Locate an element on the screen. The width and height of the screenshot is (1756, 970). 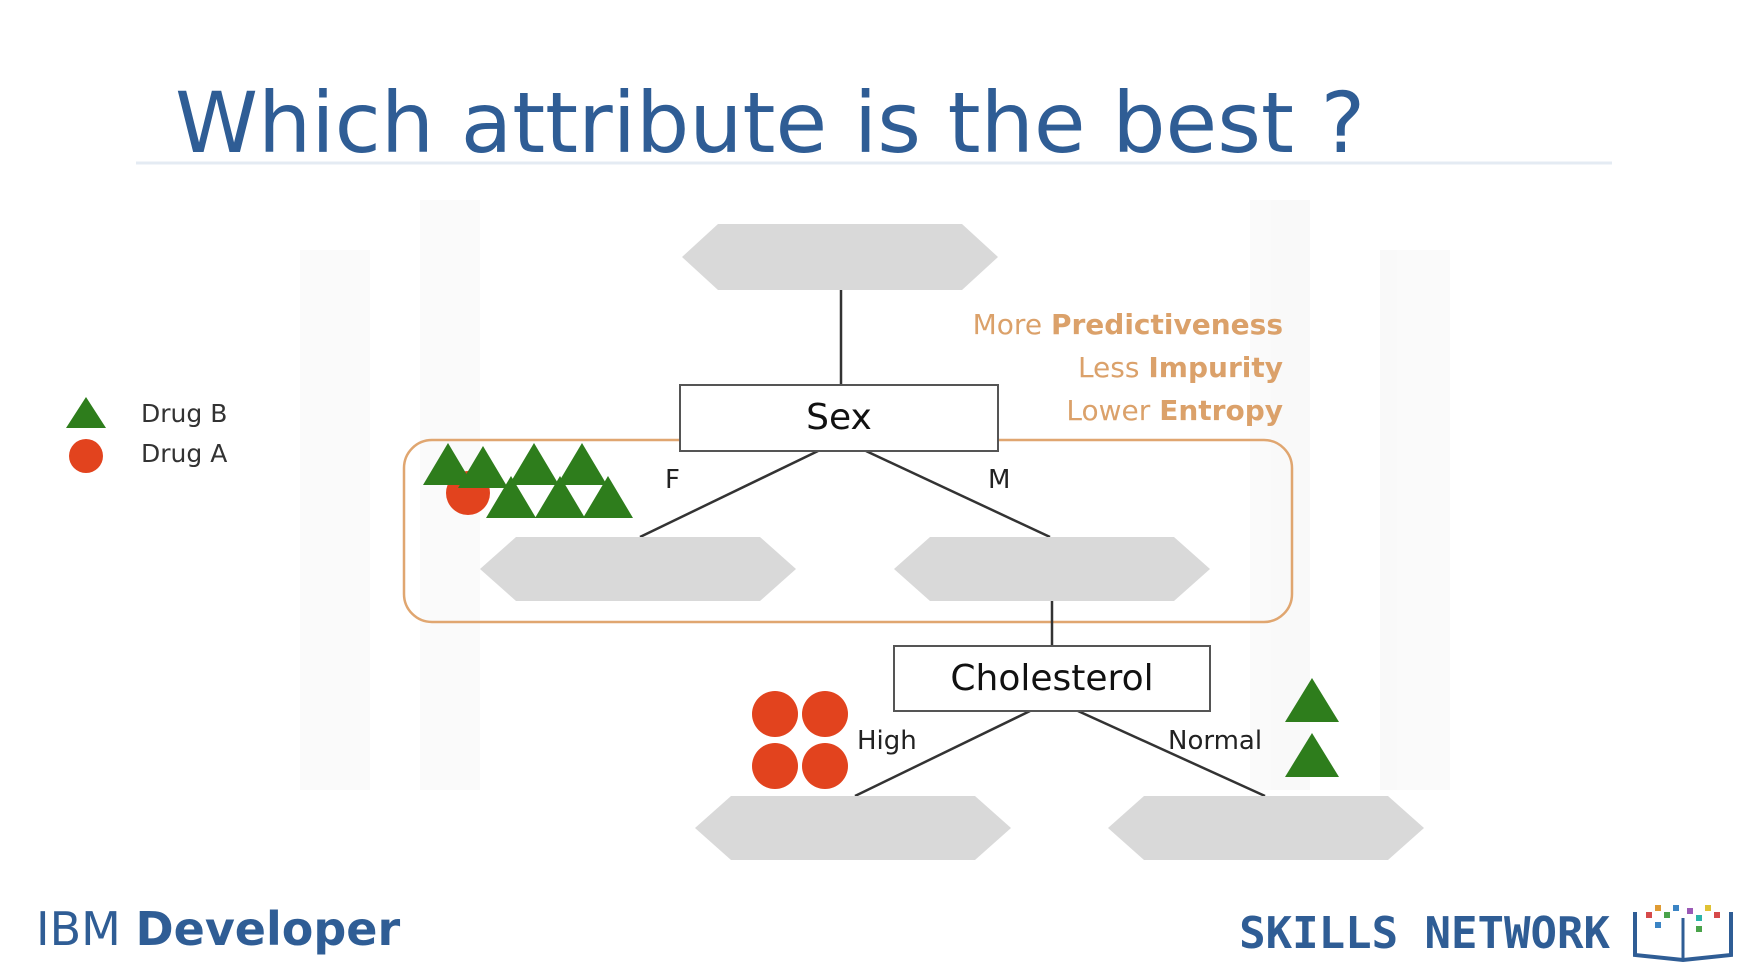
legend-drug-a-label: Drug A is located at coordinates (184, 453).